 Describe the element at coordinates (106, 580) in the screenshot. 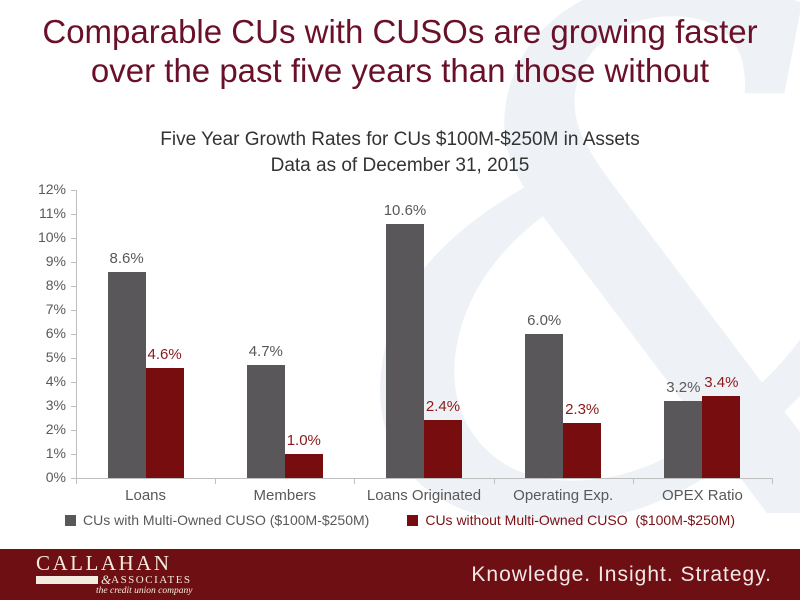

I see `logo-ampersand-icon: &` at that location.